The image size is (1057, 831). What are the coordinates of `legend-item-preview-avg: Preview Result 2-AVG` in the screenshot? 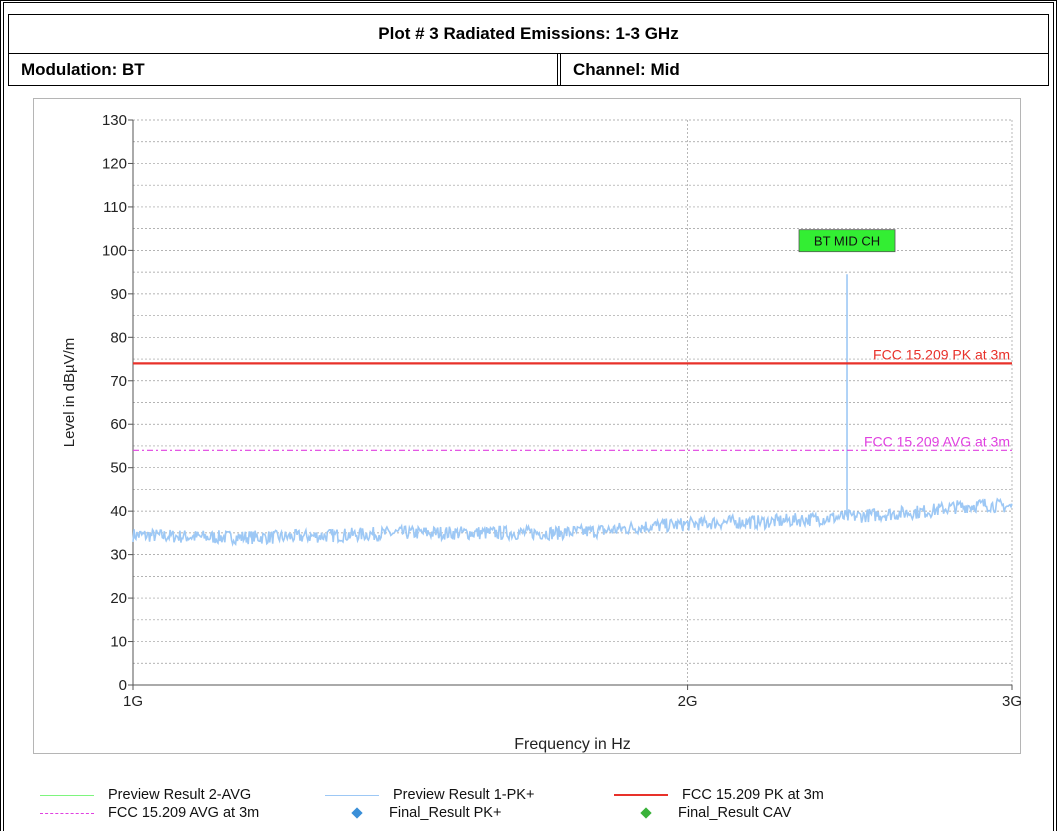 It's located at (145, 795).